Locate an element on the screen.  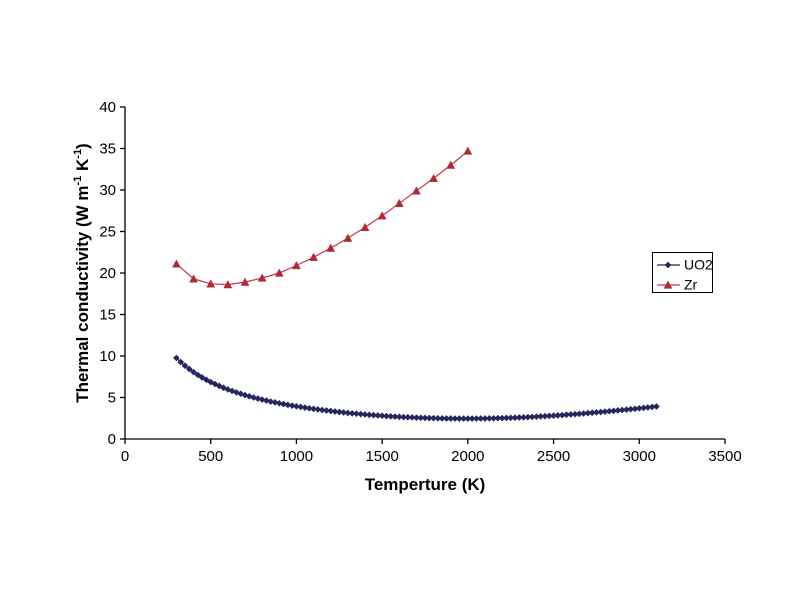
y-tick-label: 10 is located at coordinates (107, 356).